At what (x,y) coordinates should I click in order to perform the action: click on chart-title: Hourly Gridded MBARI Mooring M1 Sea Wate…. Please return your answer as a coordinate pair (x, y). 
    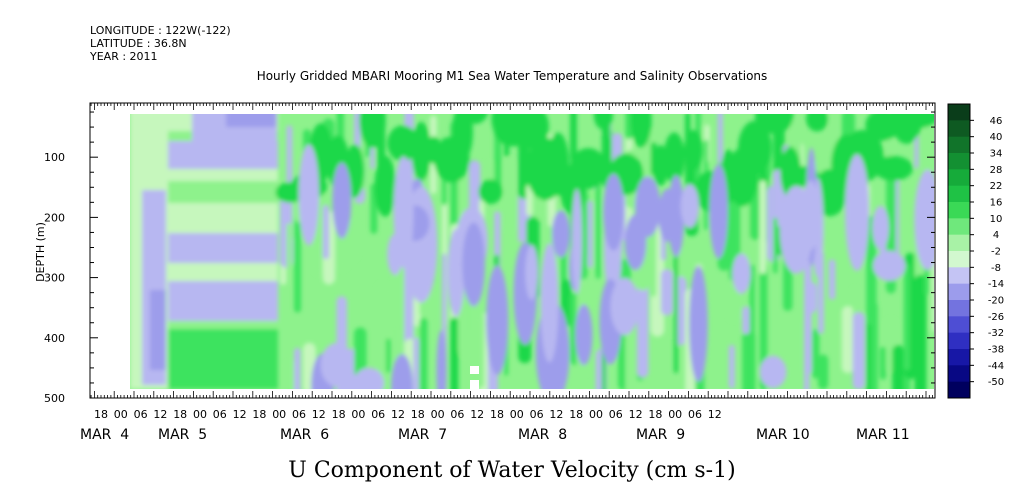
    Looking at the image, I should click on (512, 76).